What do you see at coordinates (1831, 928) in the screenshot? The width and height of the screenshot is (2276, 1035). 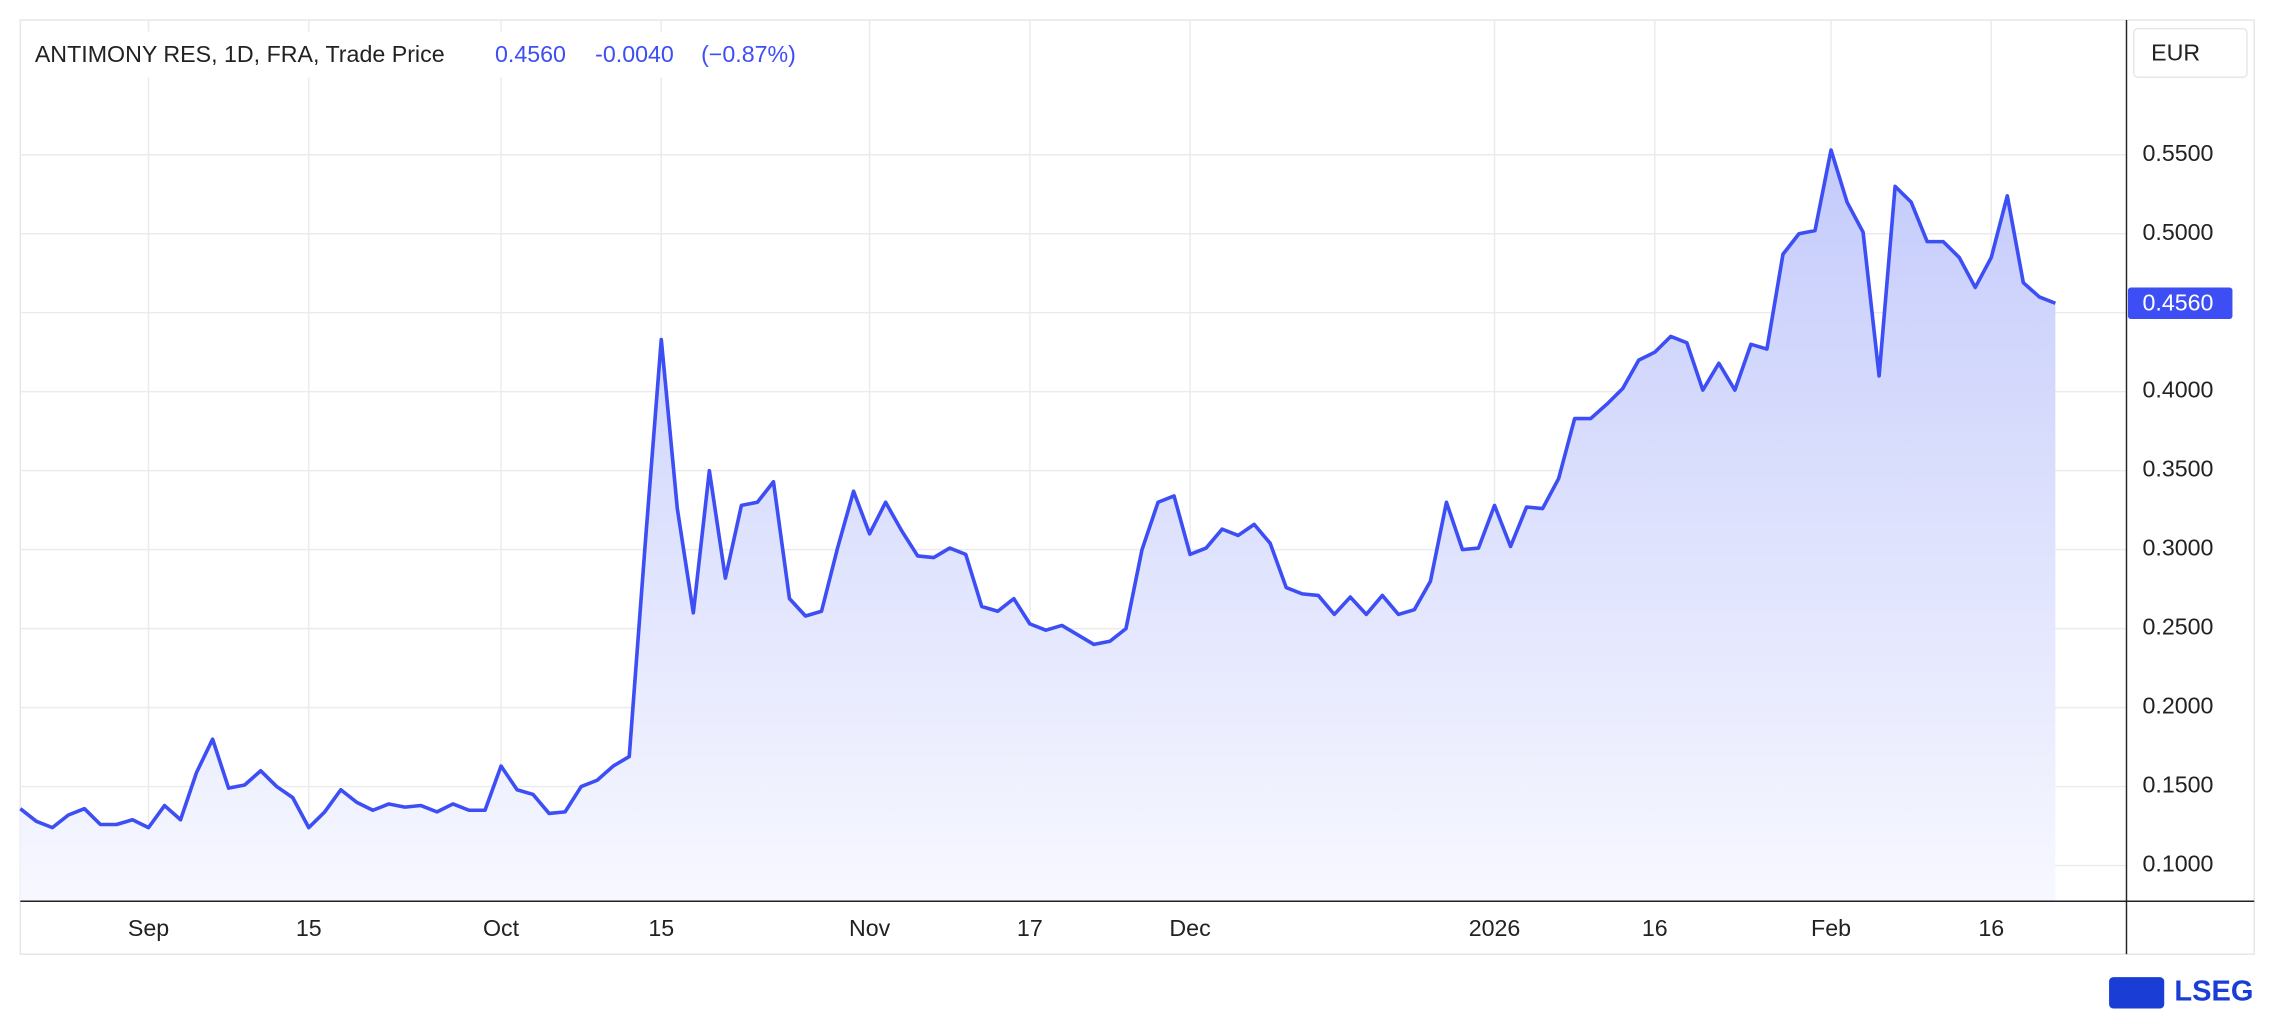 I see `x-tick-label: Feb` at bounding box center [1831, 928].